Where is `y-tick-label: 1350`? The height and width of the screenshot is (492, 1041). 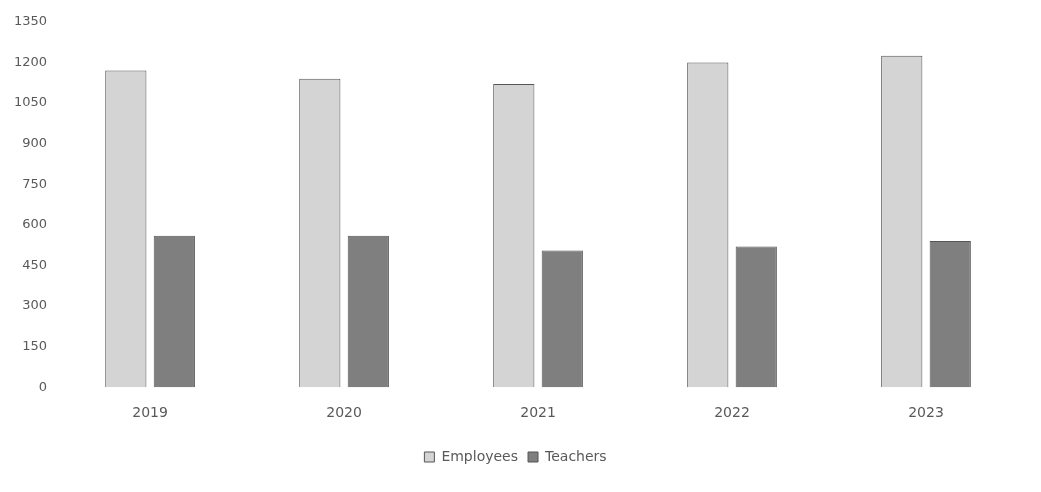
y-tick-label: 1350 is located at coordinates (30, 21).